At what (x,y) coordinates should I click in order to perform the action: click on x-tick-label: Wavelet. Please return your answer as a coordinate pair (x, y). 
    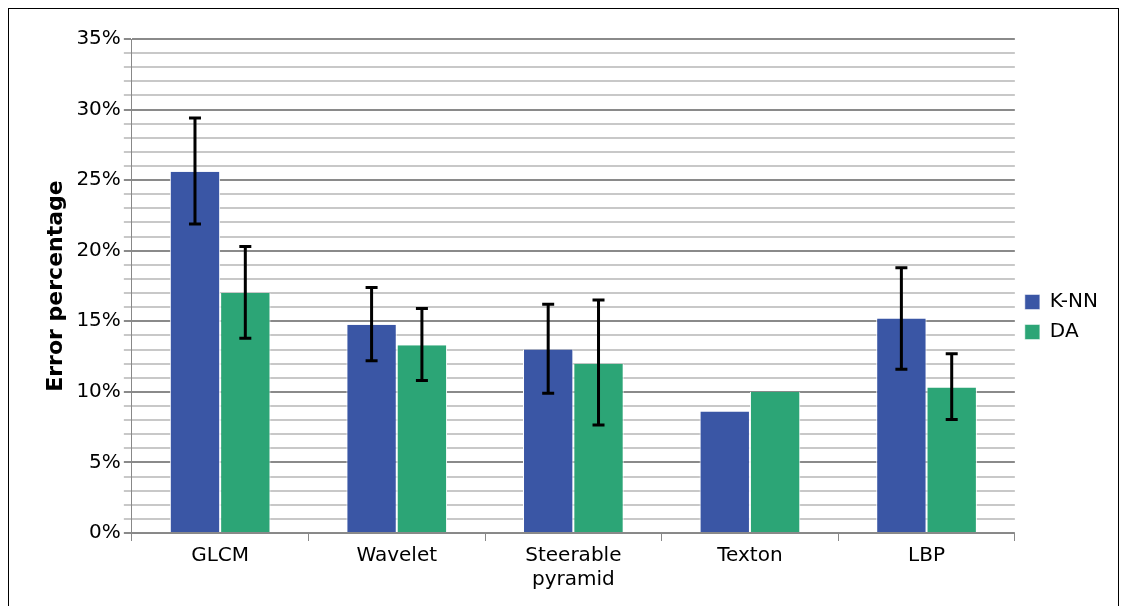
    Looking at the image, I should click on (397, 554).